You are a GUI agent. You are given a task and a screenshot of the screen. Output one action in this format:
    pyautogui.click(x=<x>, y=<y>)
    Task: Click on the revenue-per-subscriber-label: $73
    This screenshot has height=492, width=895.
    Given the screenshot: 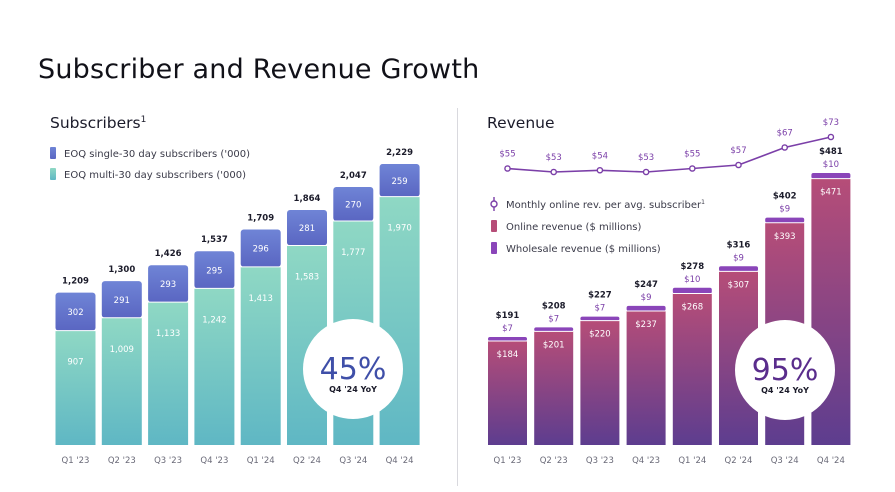 What is the action you would take?
    pyautogui.click(x=831, y=123)
    